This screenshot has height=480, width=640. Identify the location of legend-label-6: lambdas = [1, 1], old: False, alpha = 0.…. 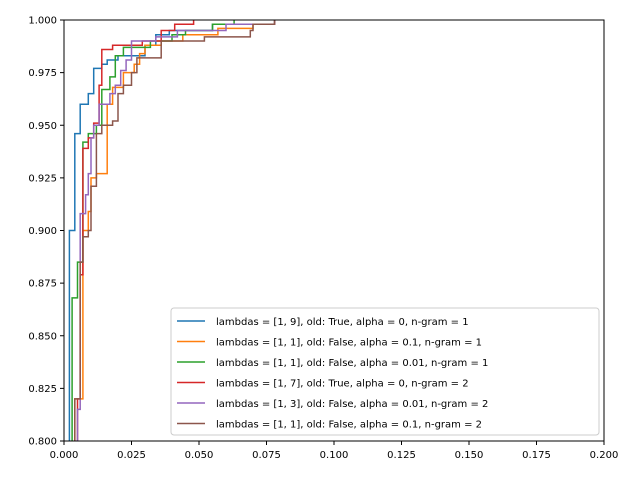
(349, 425).